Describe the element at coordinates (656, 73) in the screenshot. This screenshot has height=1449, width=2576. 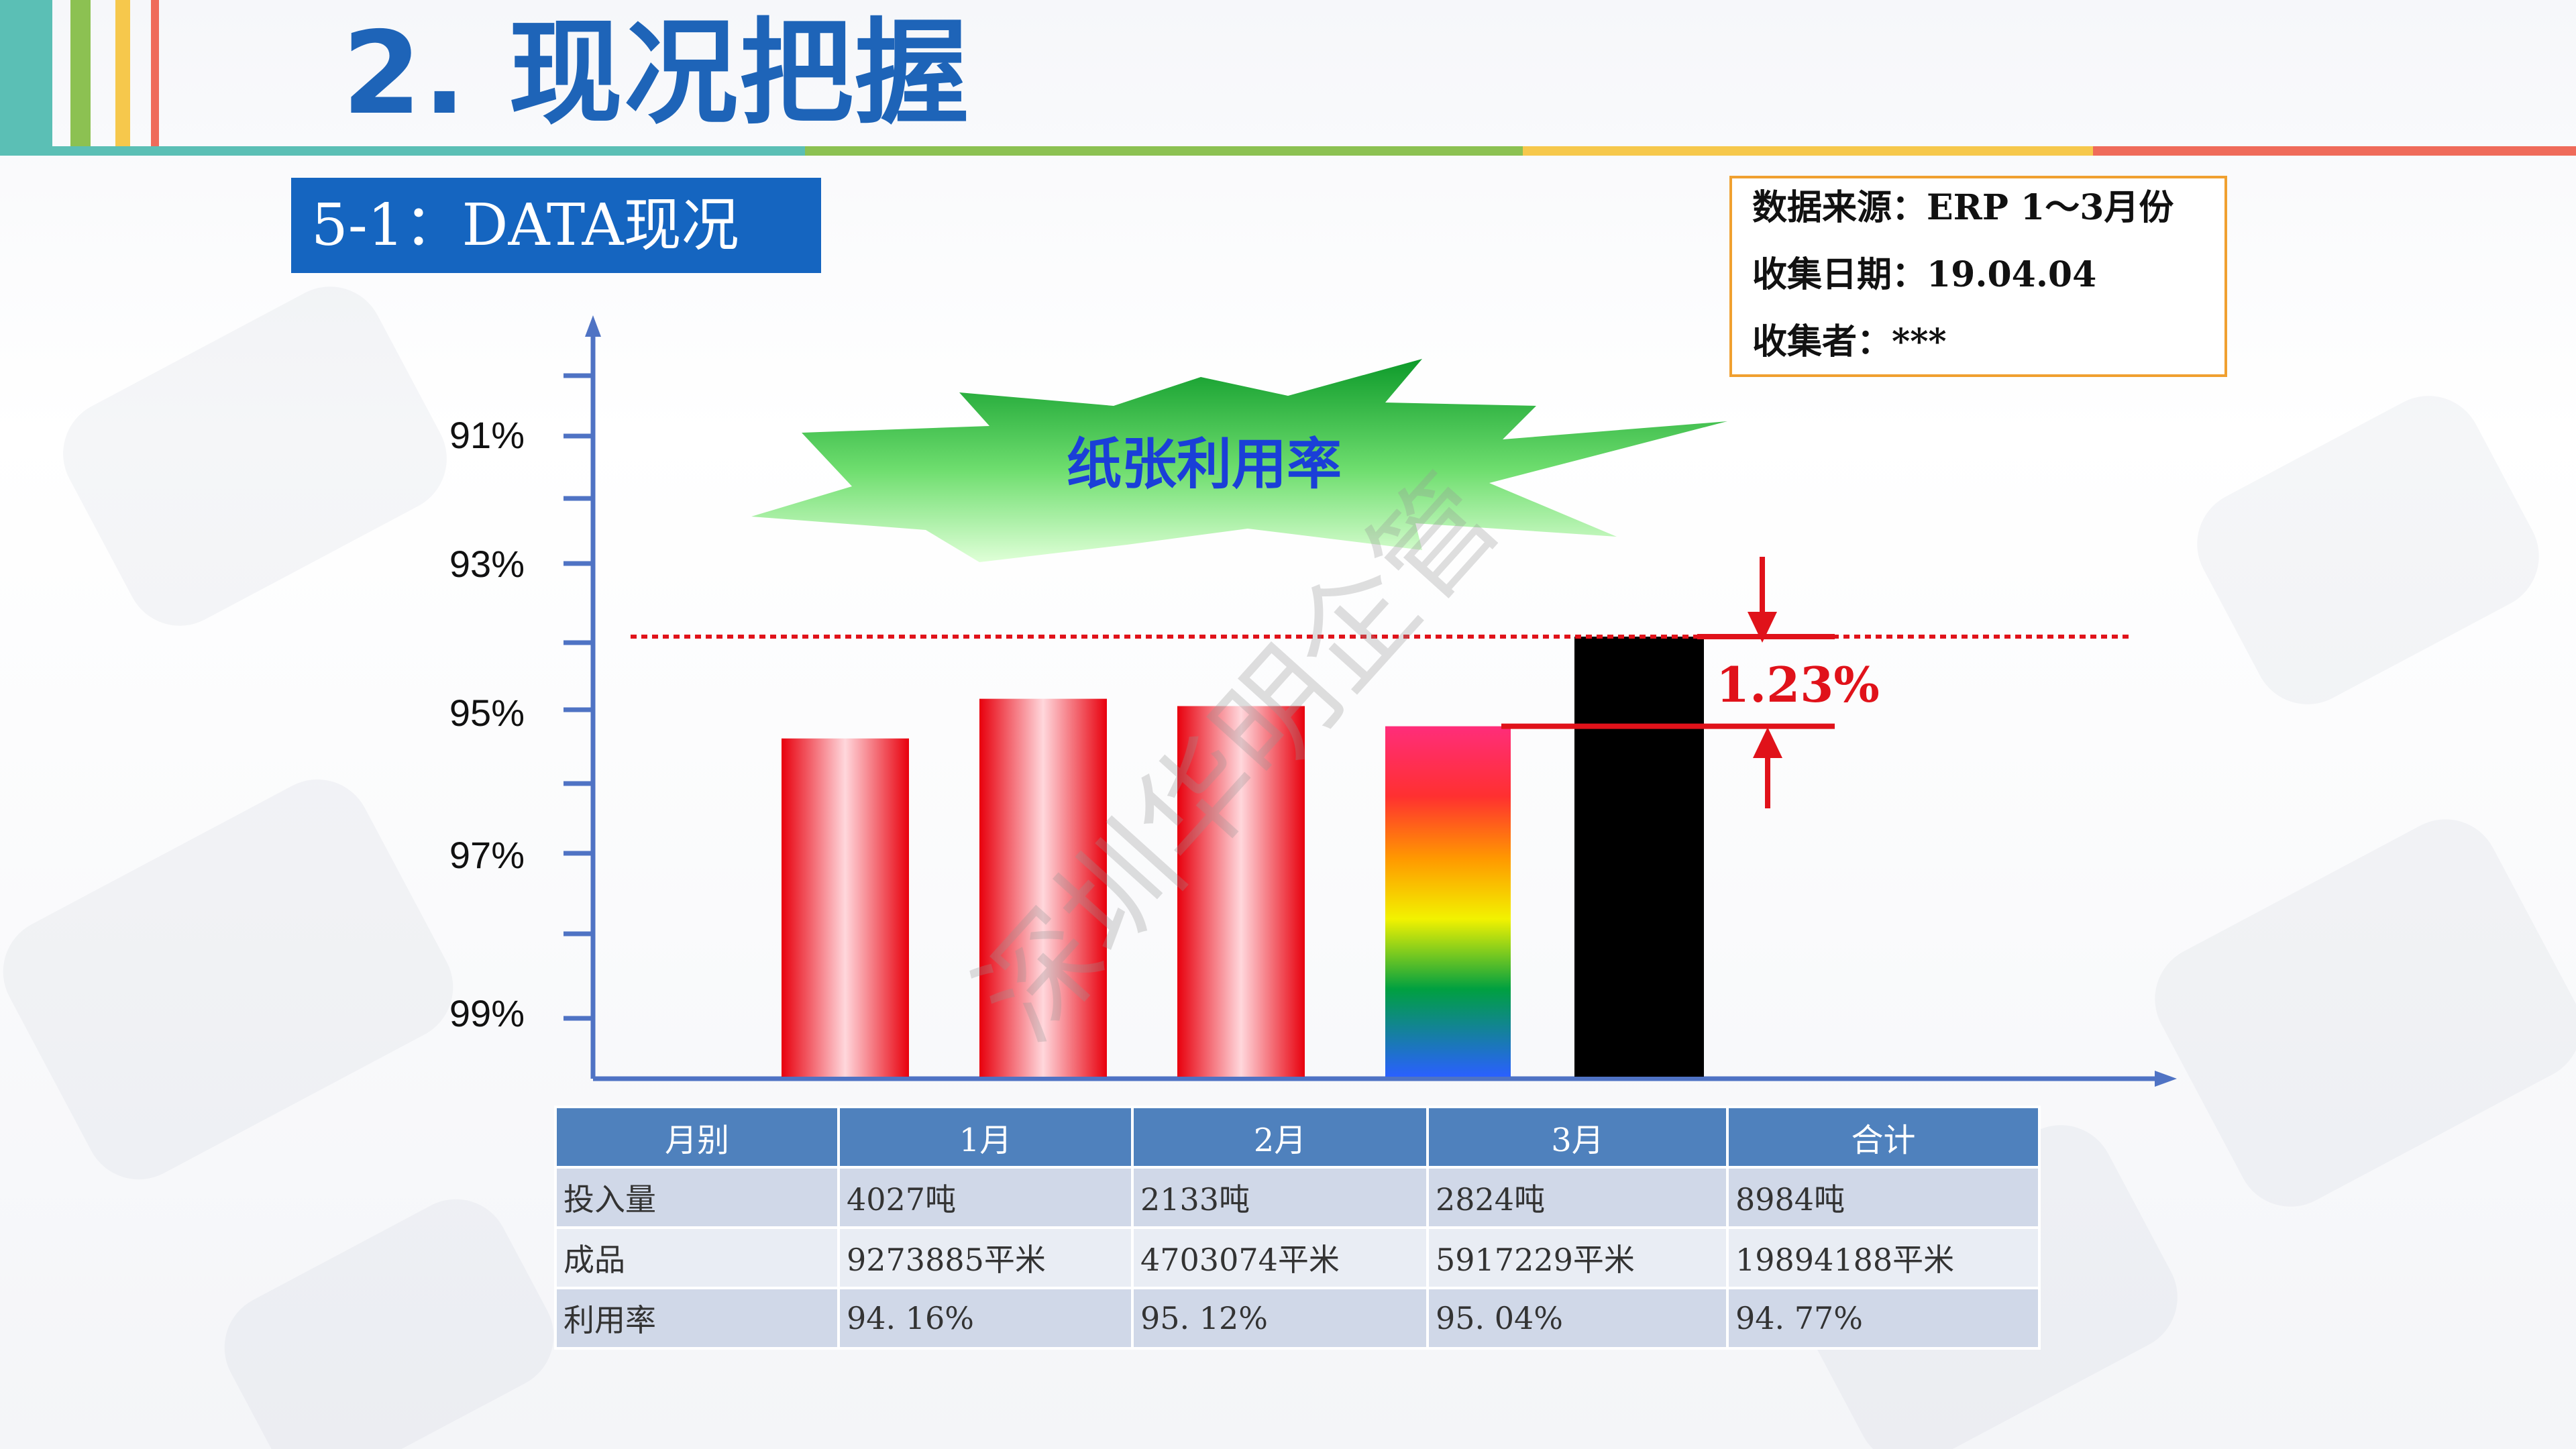
I see `page-title: 2. 现况把握` at that location.